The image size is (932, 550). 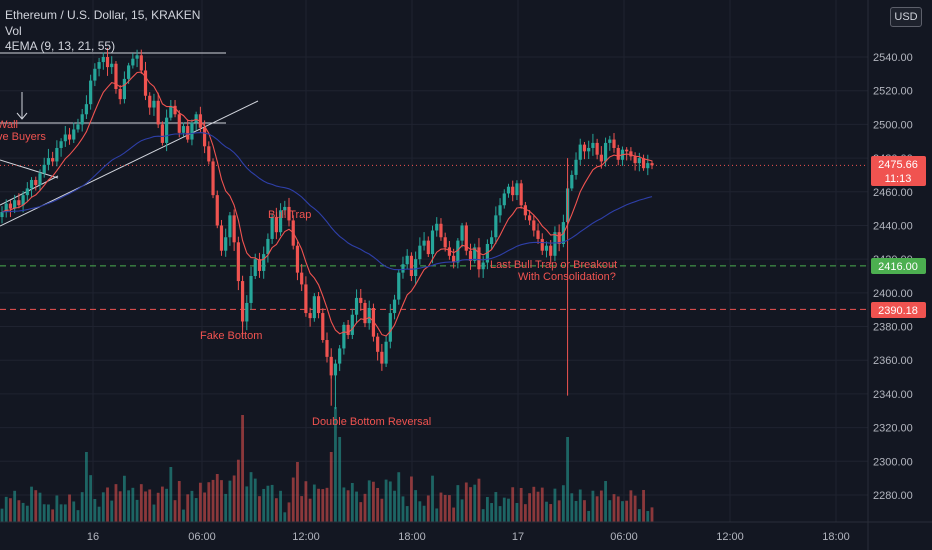 I want to click on fake-bottom-annotation: Fake Bottom, so click(x=231, y=336).